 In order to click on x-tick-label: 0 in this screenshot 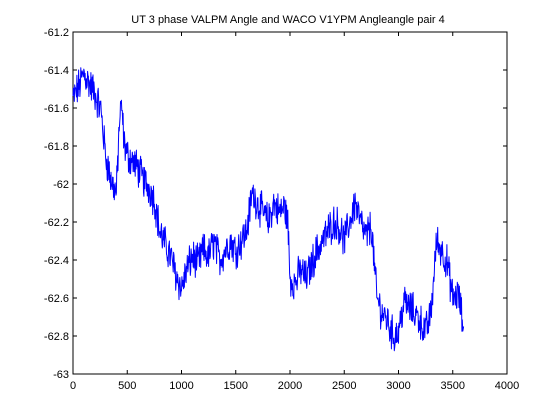, I will do `click(73, 386)`.